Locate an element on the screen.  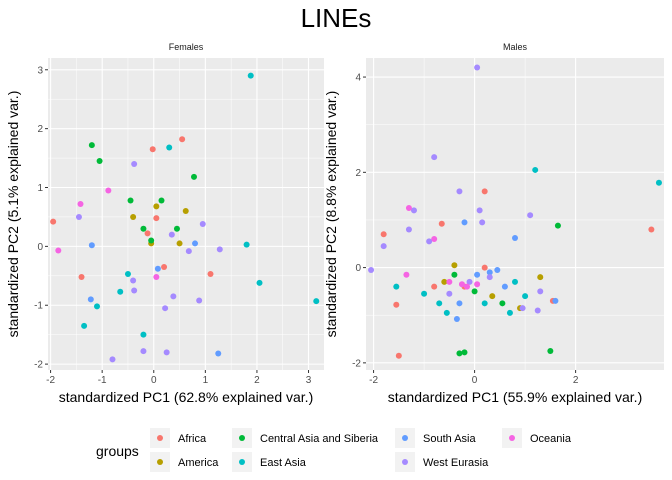
strip-label: Females is located at coordinates (186, 47).